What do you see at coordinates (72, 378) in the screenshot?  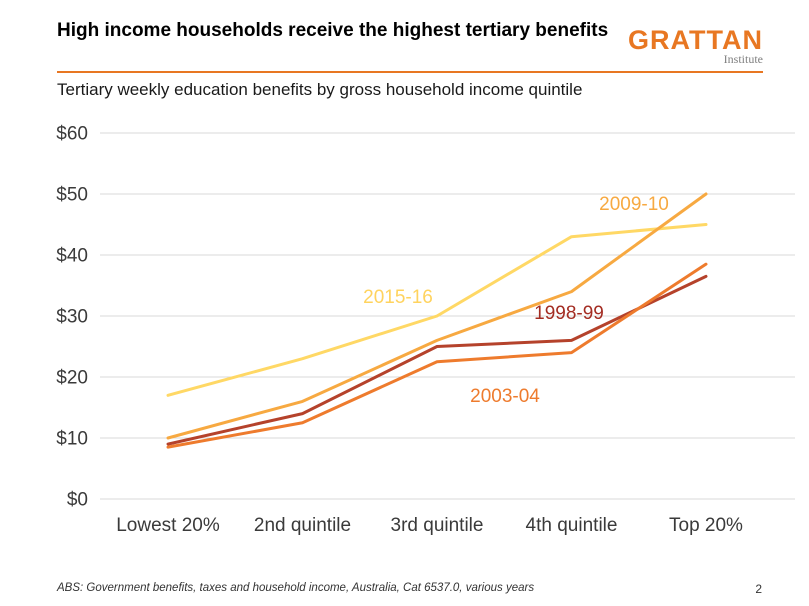 I see `y-tick-label: $20` at bounding box center [72, 378].